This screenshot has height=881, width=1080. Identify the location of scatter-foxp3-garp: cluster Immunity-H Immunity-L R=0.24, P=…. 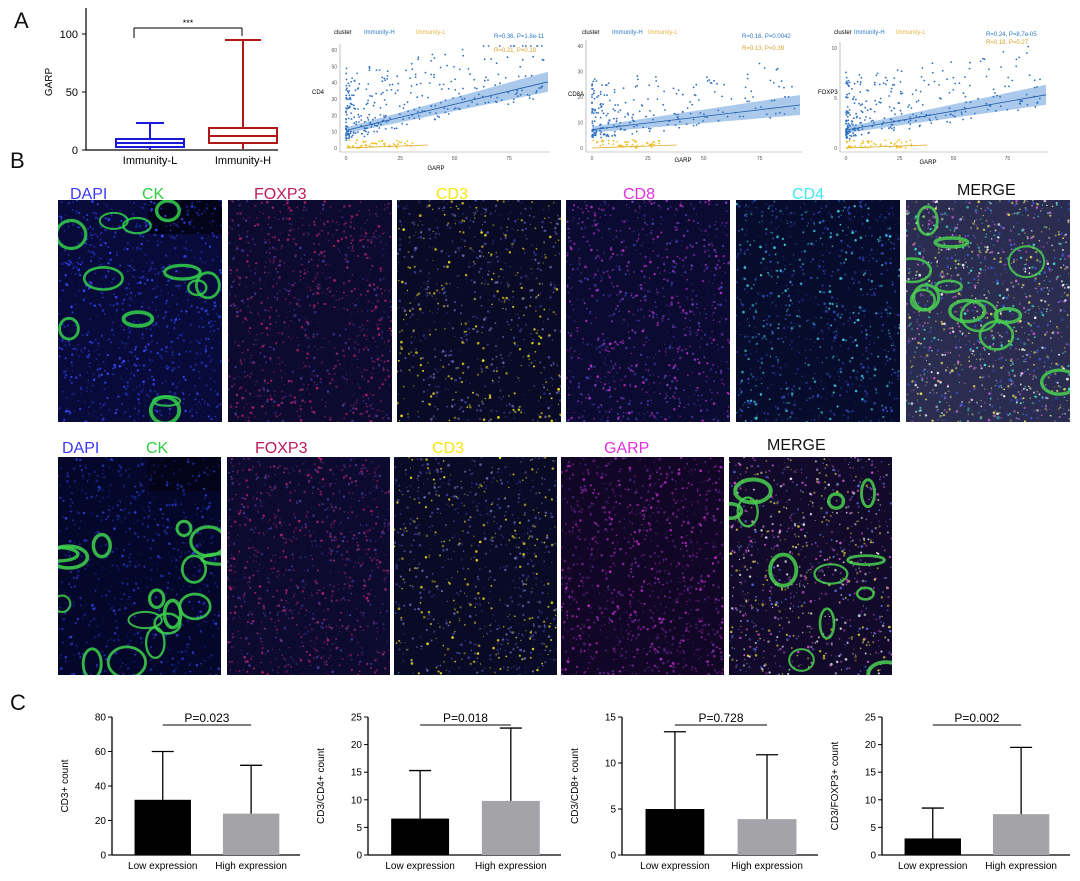
(933, 98).